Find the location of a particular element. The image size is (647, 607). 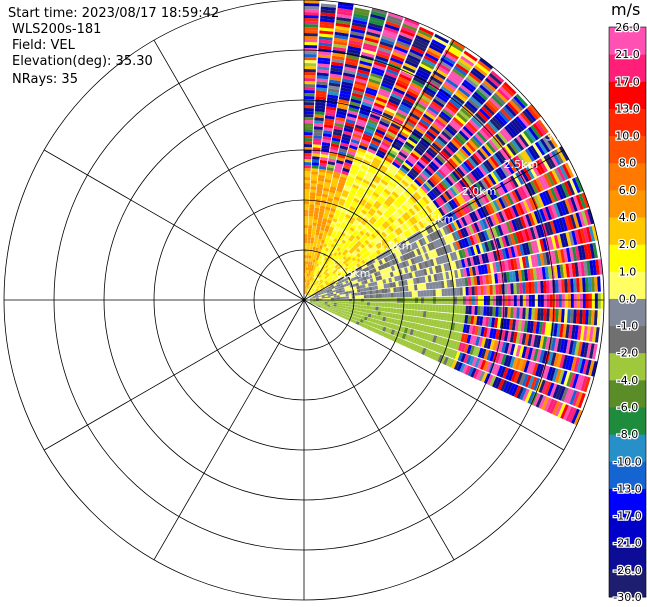

colorbar-tick-label: -10.0 is located at coordinates (627, 461).